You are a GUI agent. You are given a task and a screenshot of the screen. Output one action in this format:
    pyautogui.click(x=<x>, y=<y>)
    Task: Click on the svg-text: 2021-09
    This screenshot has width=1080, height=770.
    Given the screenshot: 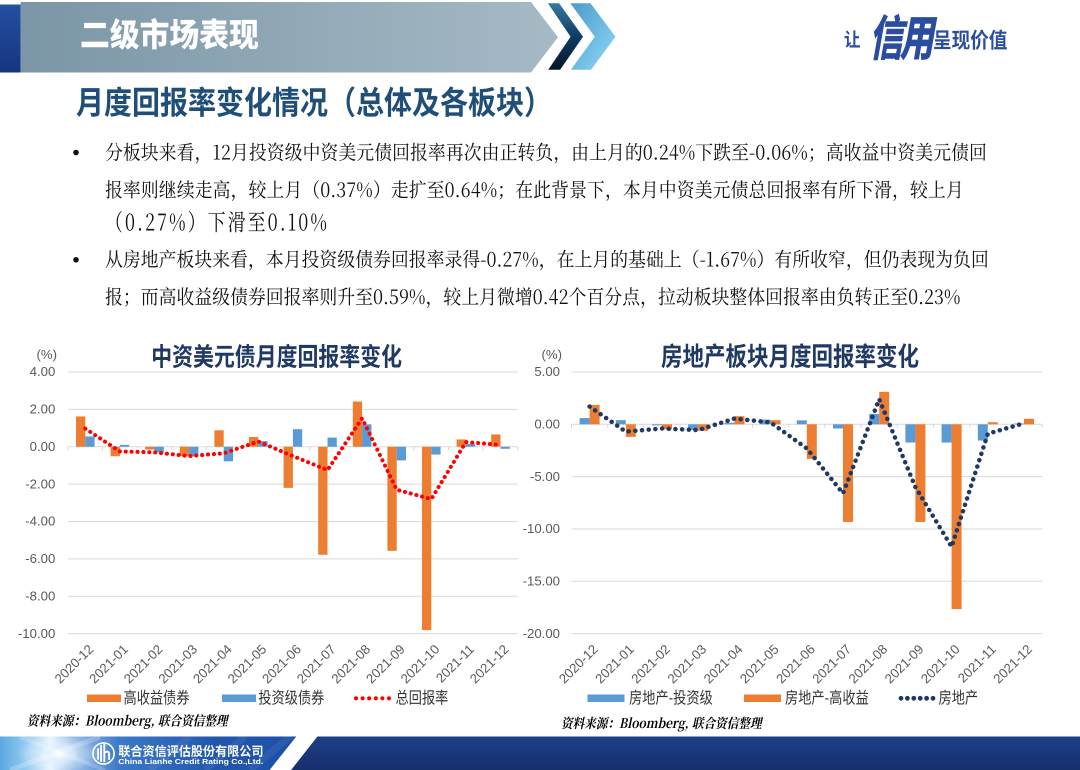 What is the action you would take?
    pyautogui.click(x=904, y=664)
    